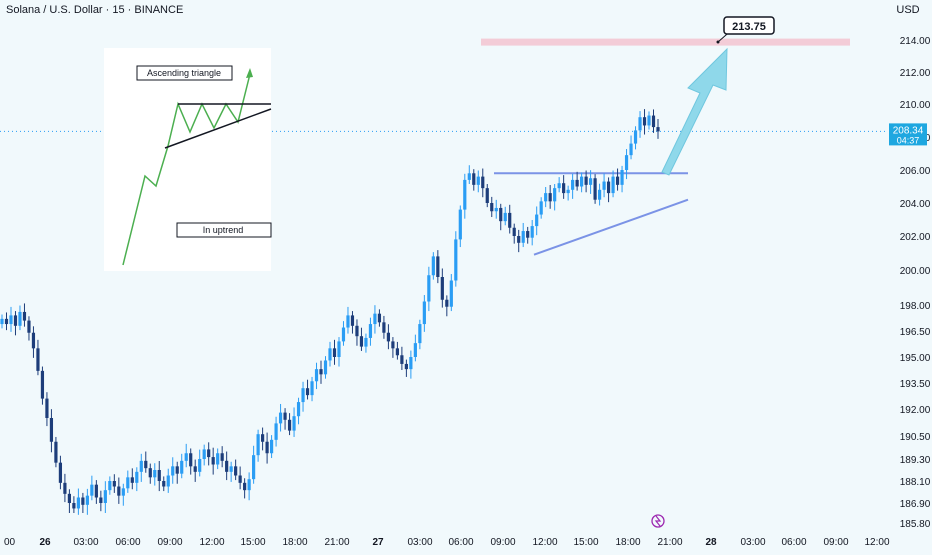 The height and width of the screenshot is (555, 932). What do you see at coordinates (915, 105) in the screenshot?
I see `y-tick-label: 210.00` at bounding box center [915, 105].